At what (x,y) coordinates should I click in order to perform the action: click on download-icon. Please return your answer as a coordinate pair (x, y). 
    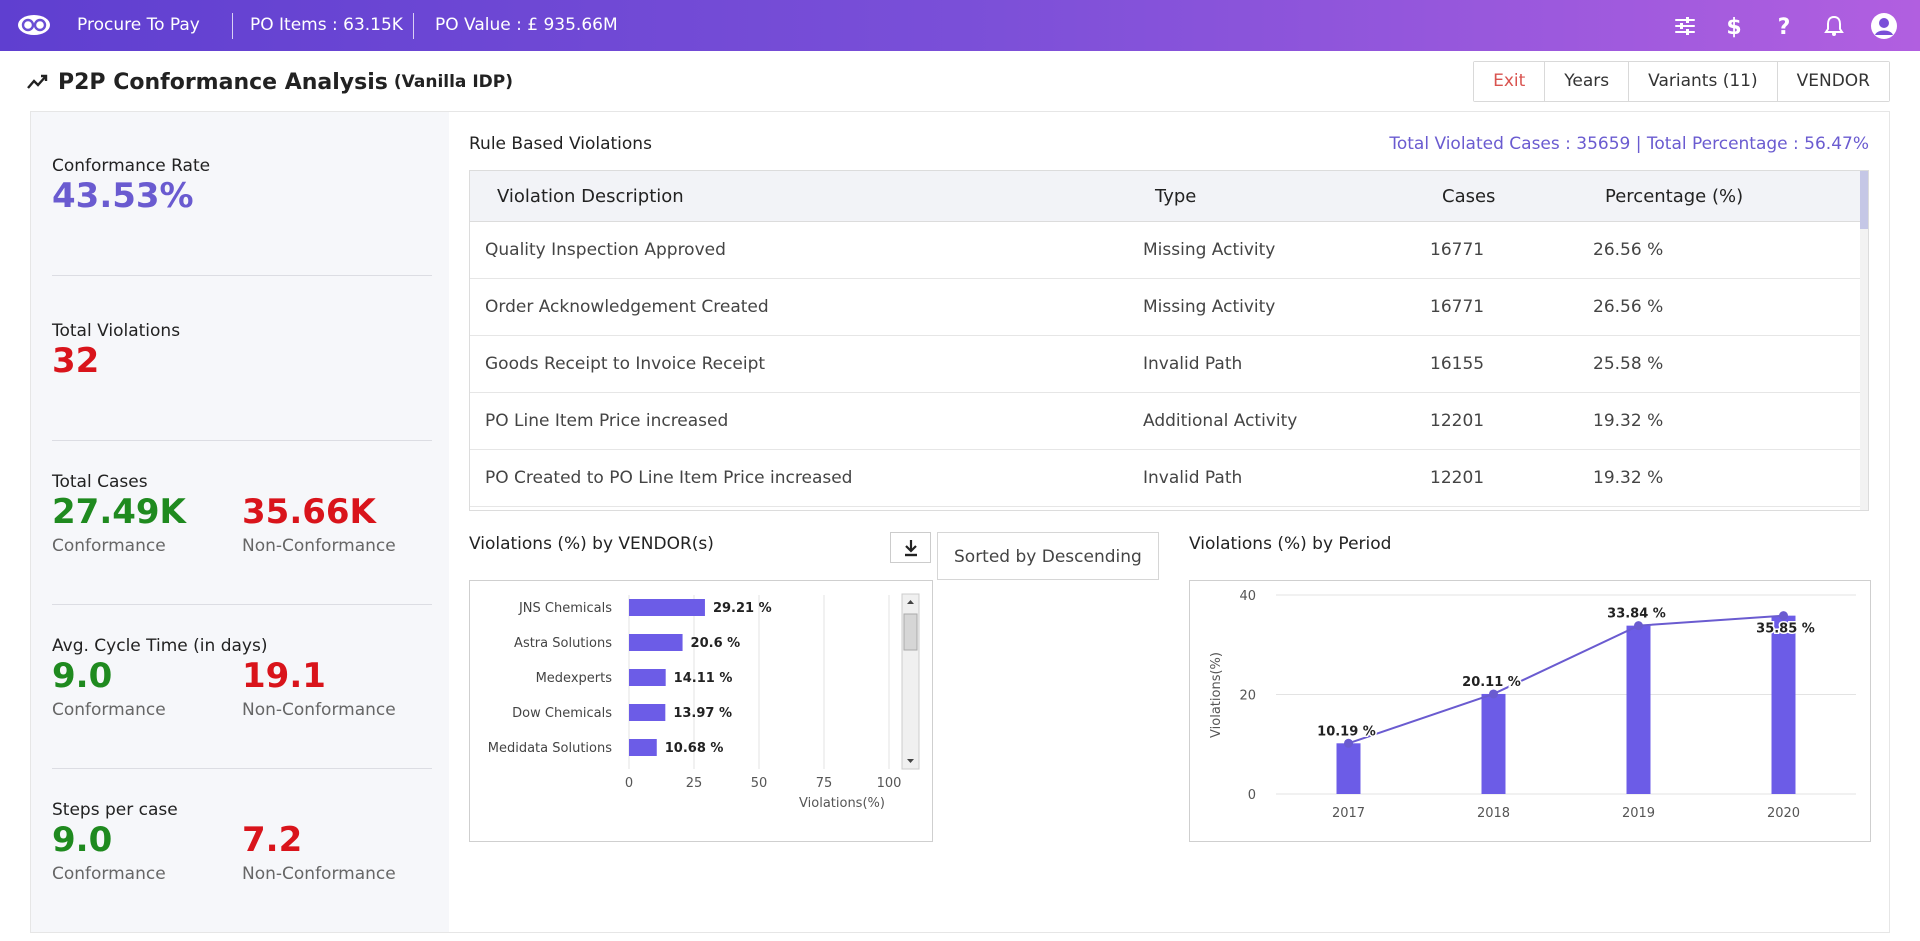
    Looking at the image, I should click on (910, 547).